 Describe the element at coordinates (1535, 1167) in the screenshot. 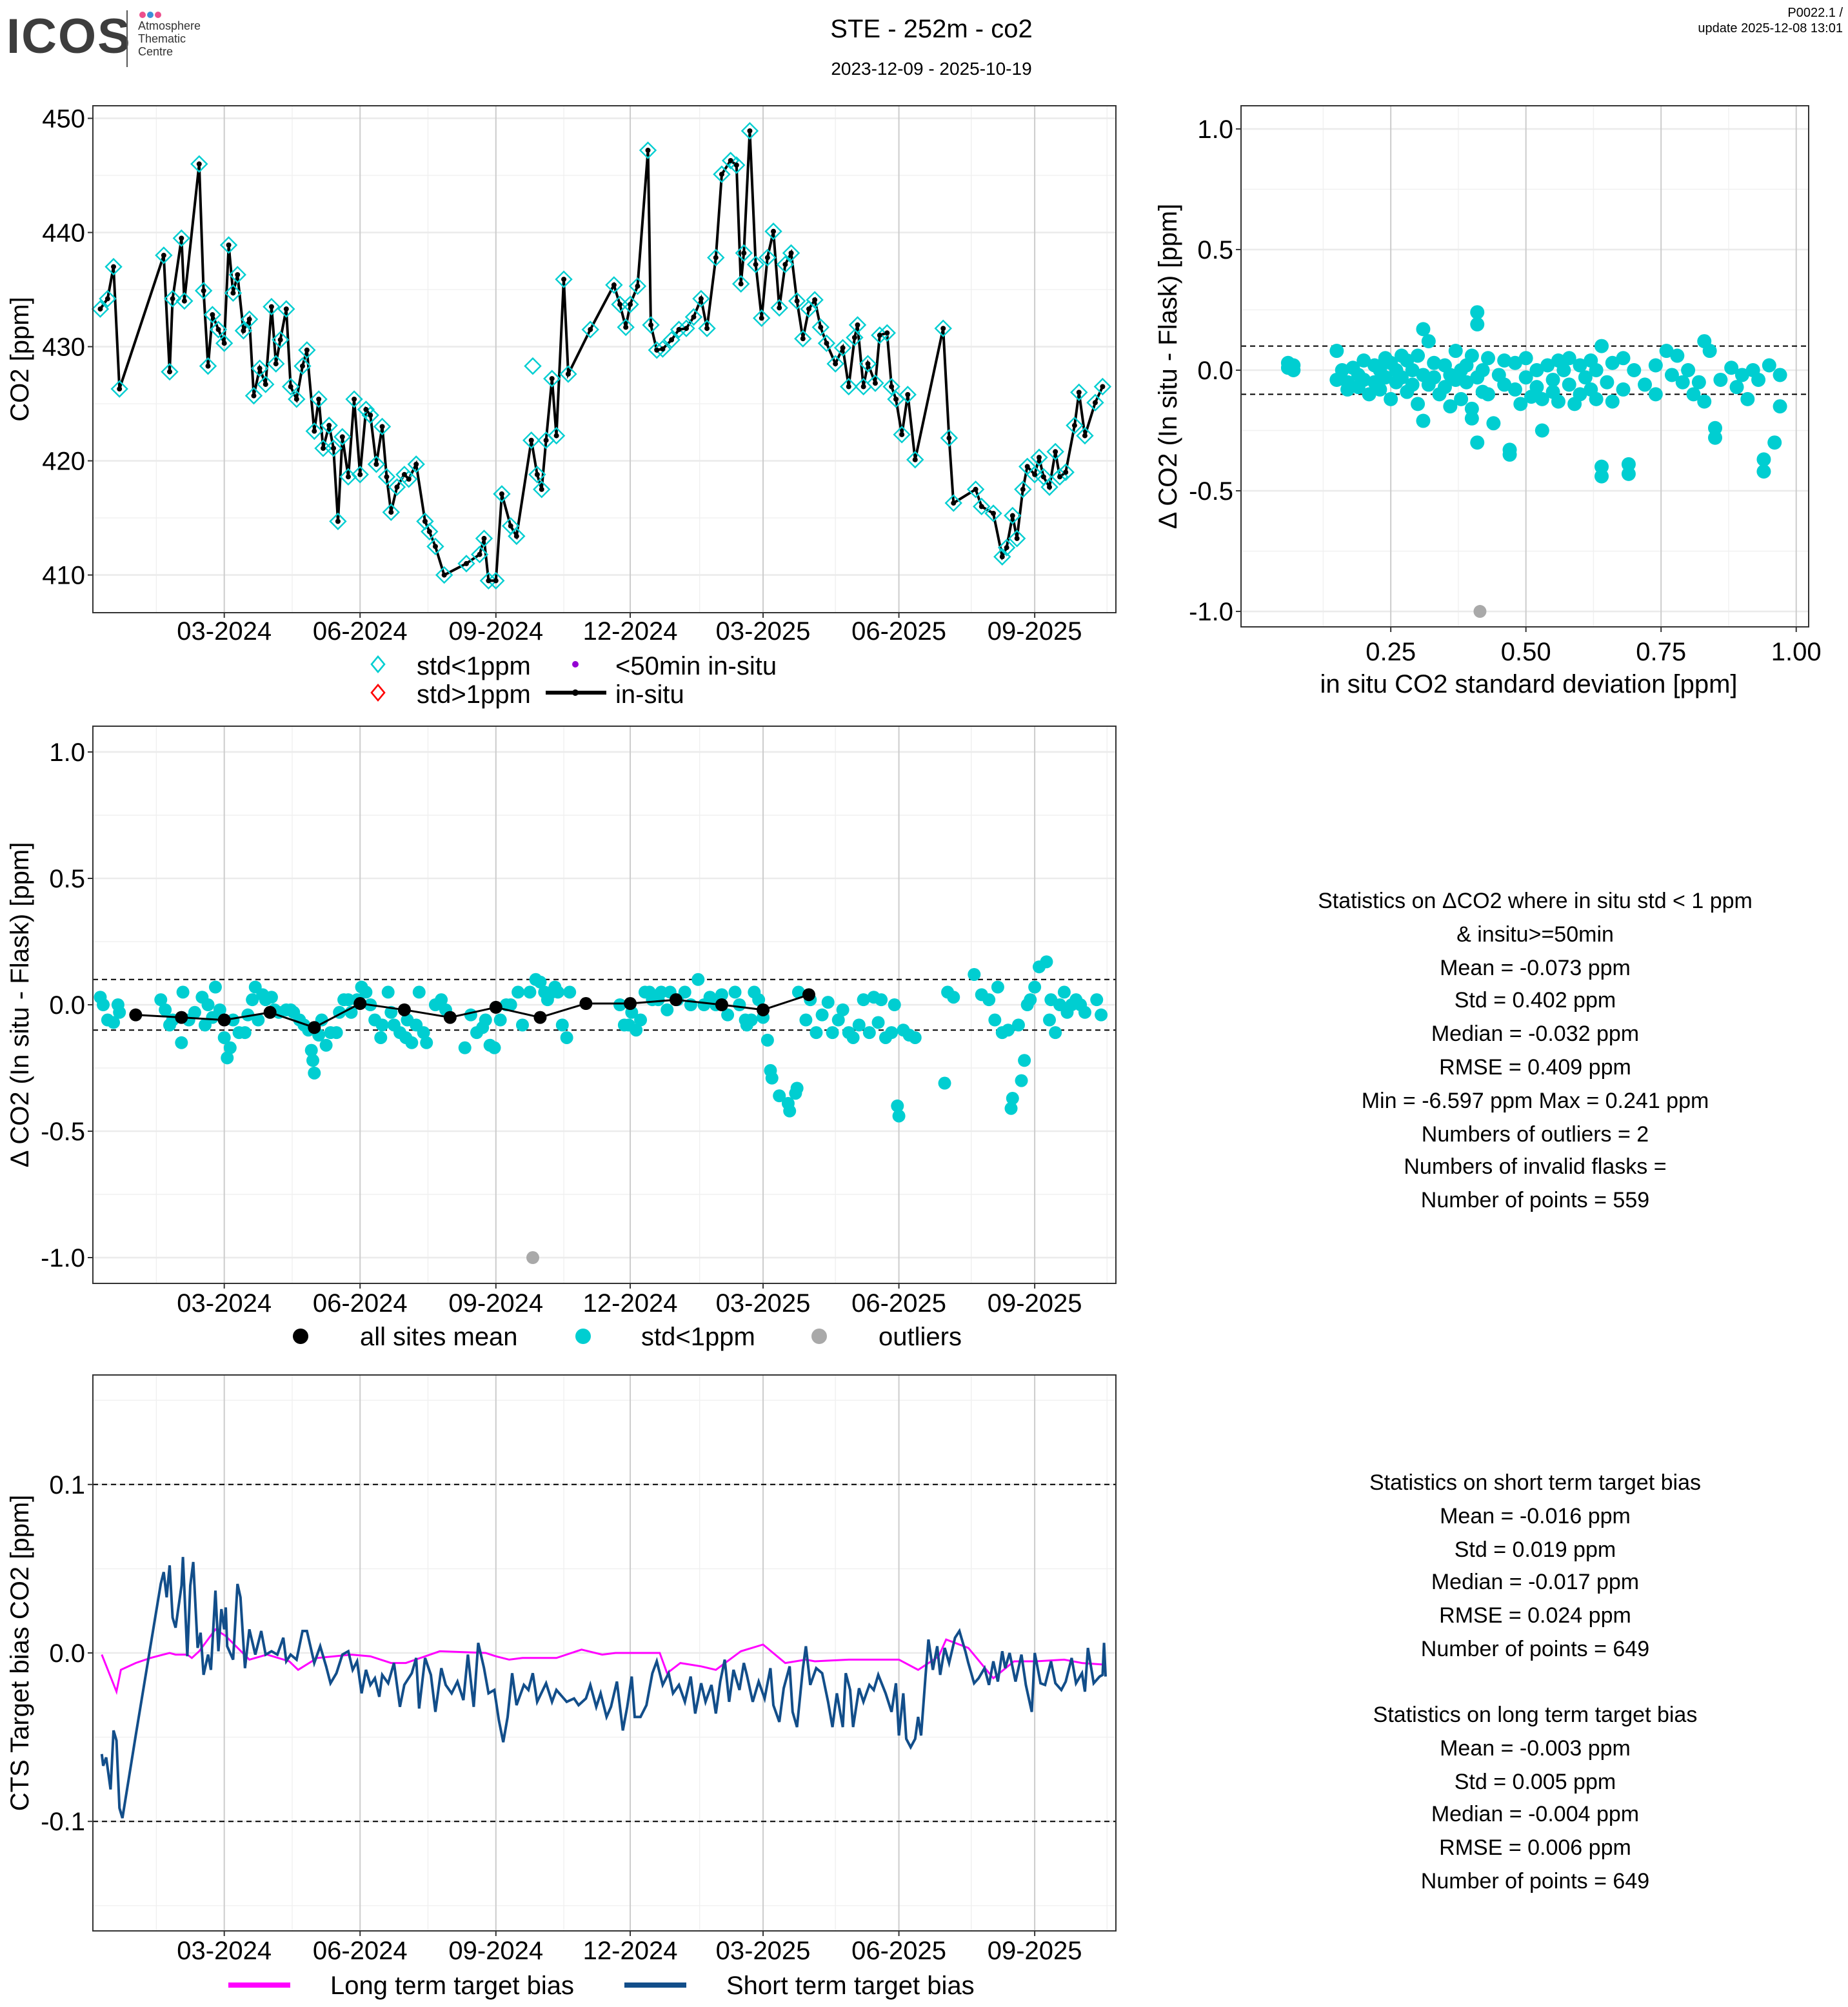

I see `stat-line: Numbers of invalid flasks =` at that location.